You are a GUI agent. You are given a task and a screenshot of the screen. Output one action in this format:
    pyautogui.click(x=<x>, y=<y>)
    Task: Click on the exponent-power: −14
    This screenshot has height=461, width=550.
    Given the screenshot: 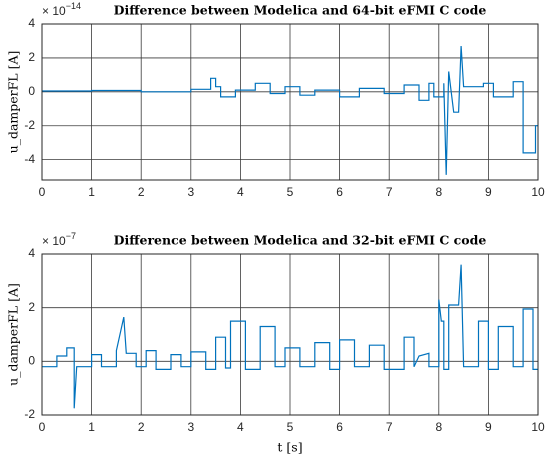 What is the action you would take?
    pyautogui.click(x=73, y=6)
    